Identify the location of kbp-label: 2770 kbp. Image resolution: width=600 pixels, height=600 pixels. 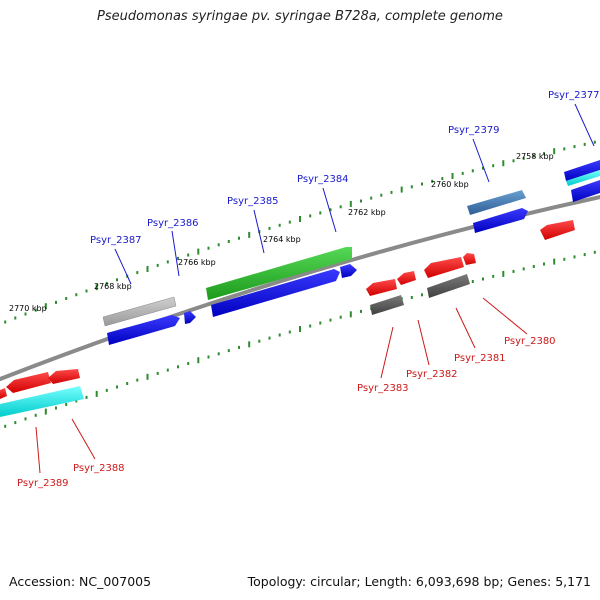
(28, 308).